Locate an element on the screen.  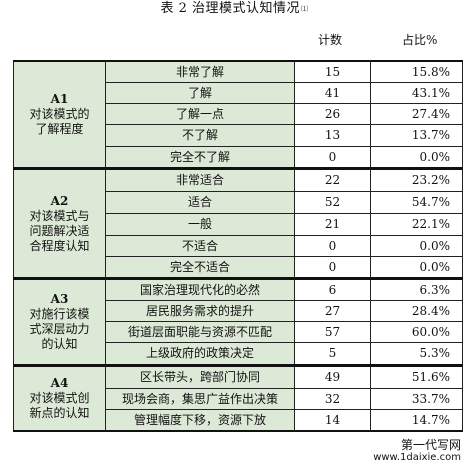
percent-cell: 5.3% is located at coordinates (416, 354).